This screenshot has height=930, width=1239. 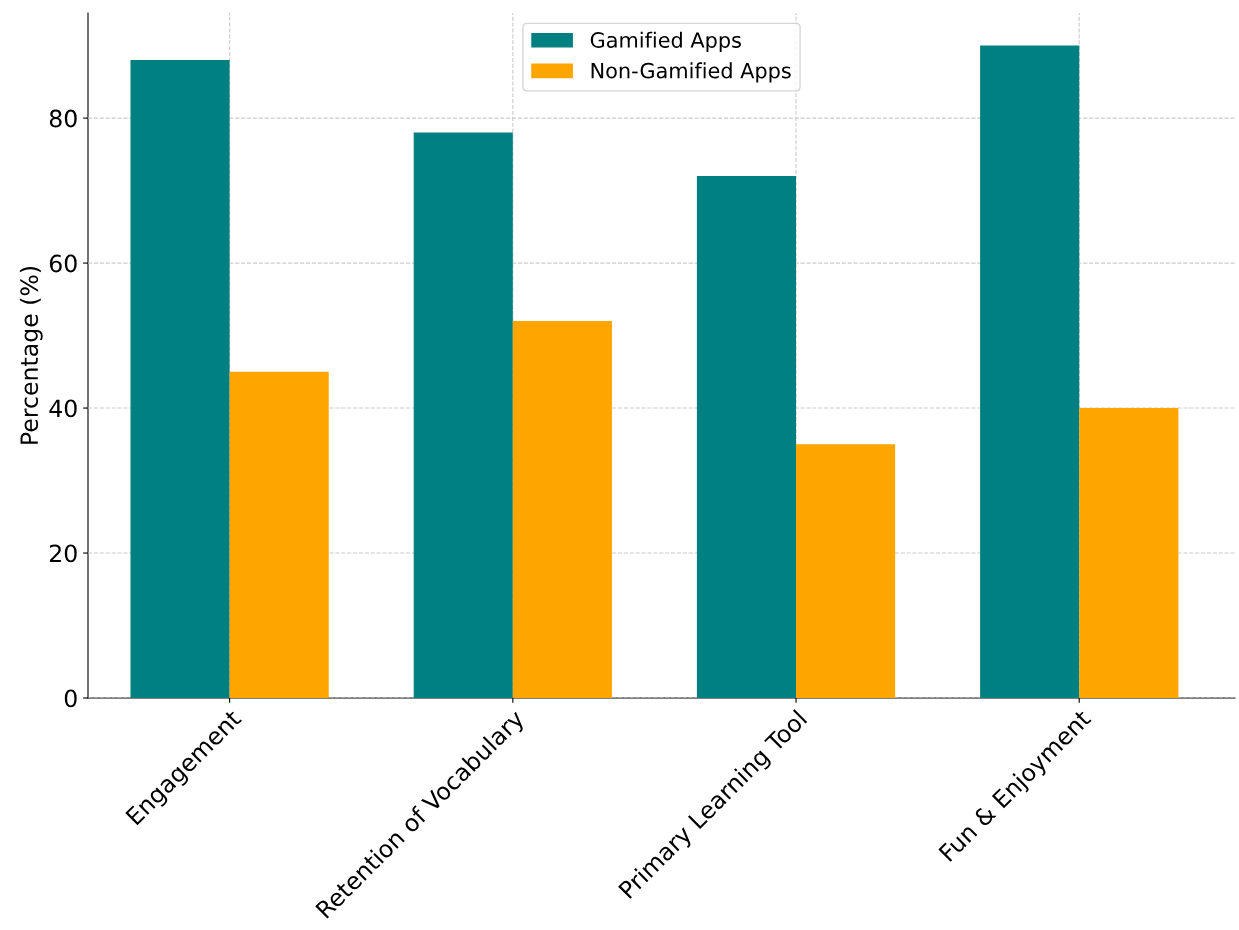 I want to click on y-tick-label: 80, so click(x=63, y=118).